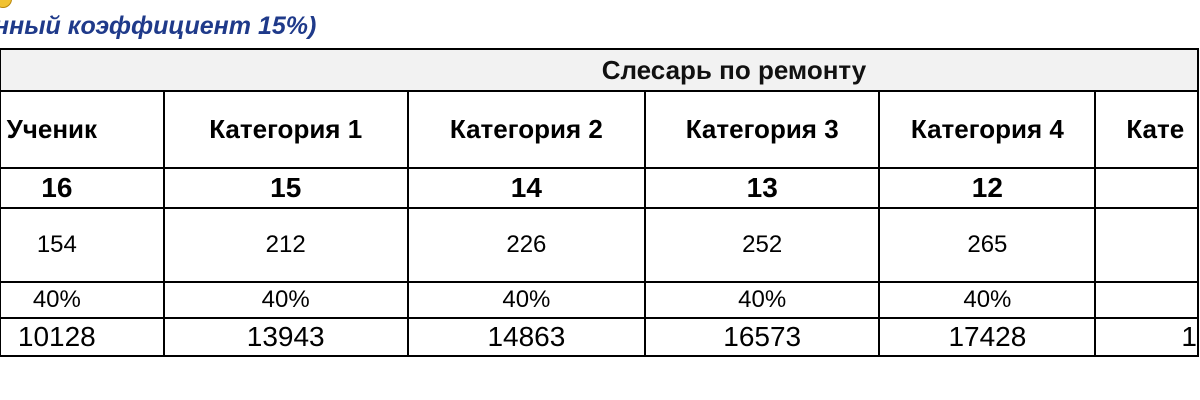 The width and height of the screenshot is (1200, 400). What do you see at coordinates (1146, 300) in the screenshot?
I see `percent-cell` at bounding box center [1146, 300].